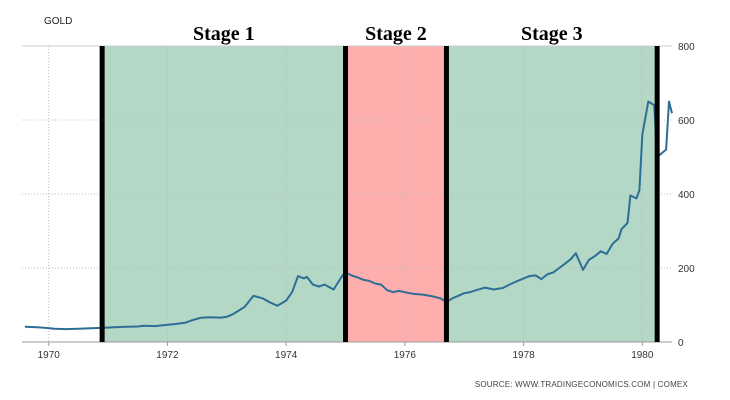 The height and width of the screenshot is (400, 730). I want to click on y-axis: 0 200 400 600 800, so click(686, 195).